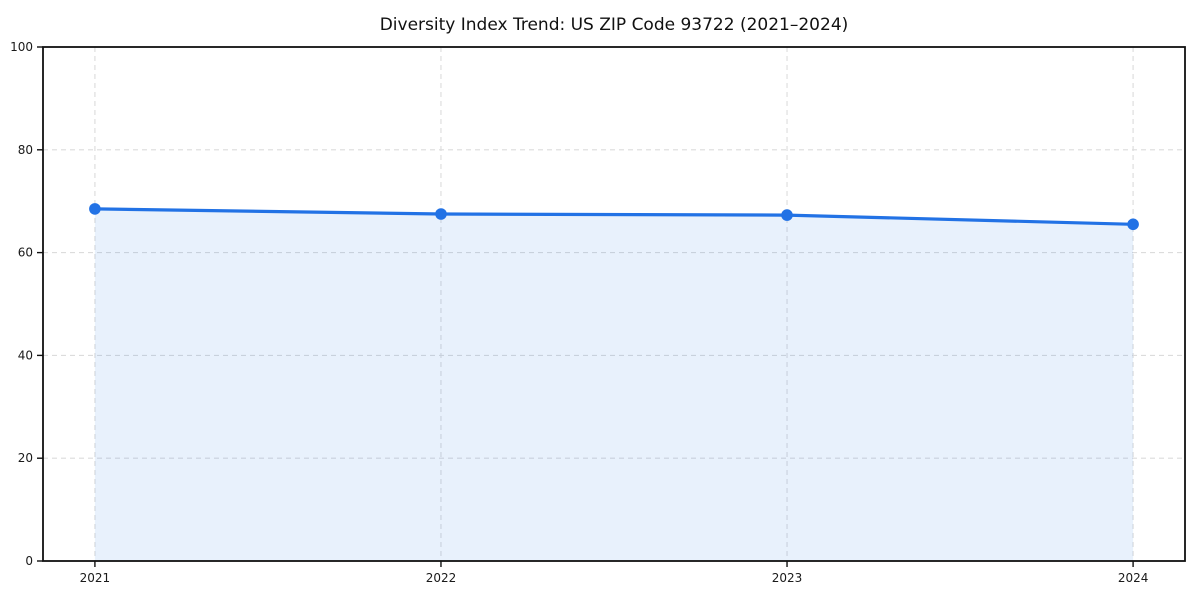 This screenshot has width=1200, height=600. What do you see at coordinates (25, 355) in the screenshot?
I see `y-tick-label: 40` at bounding box center [25, 355].